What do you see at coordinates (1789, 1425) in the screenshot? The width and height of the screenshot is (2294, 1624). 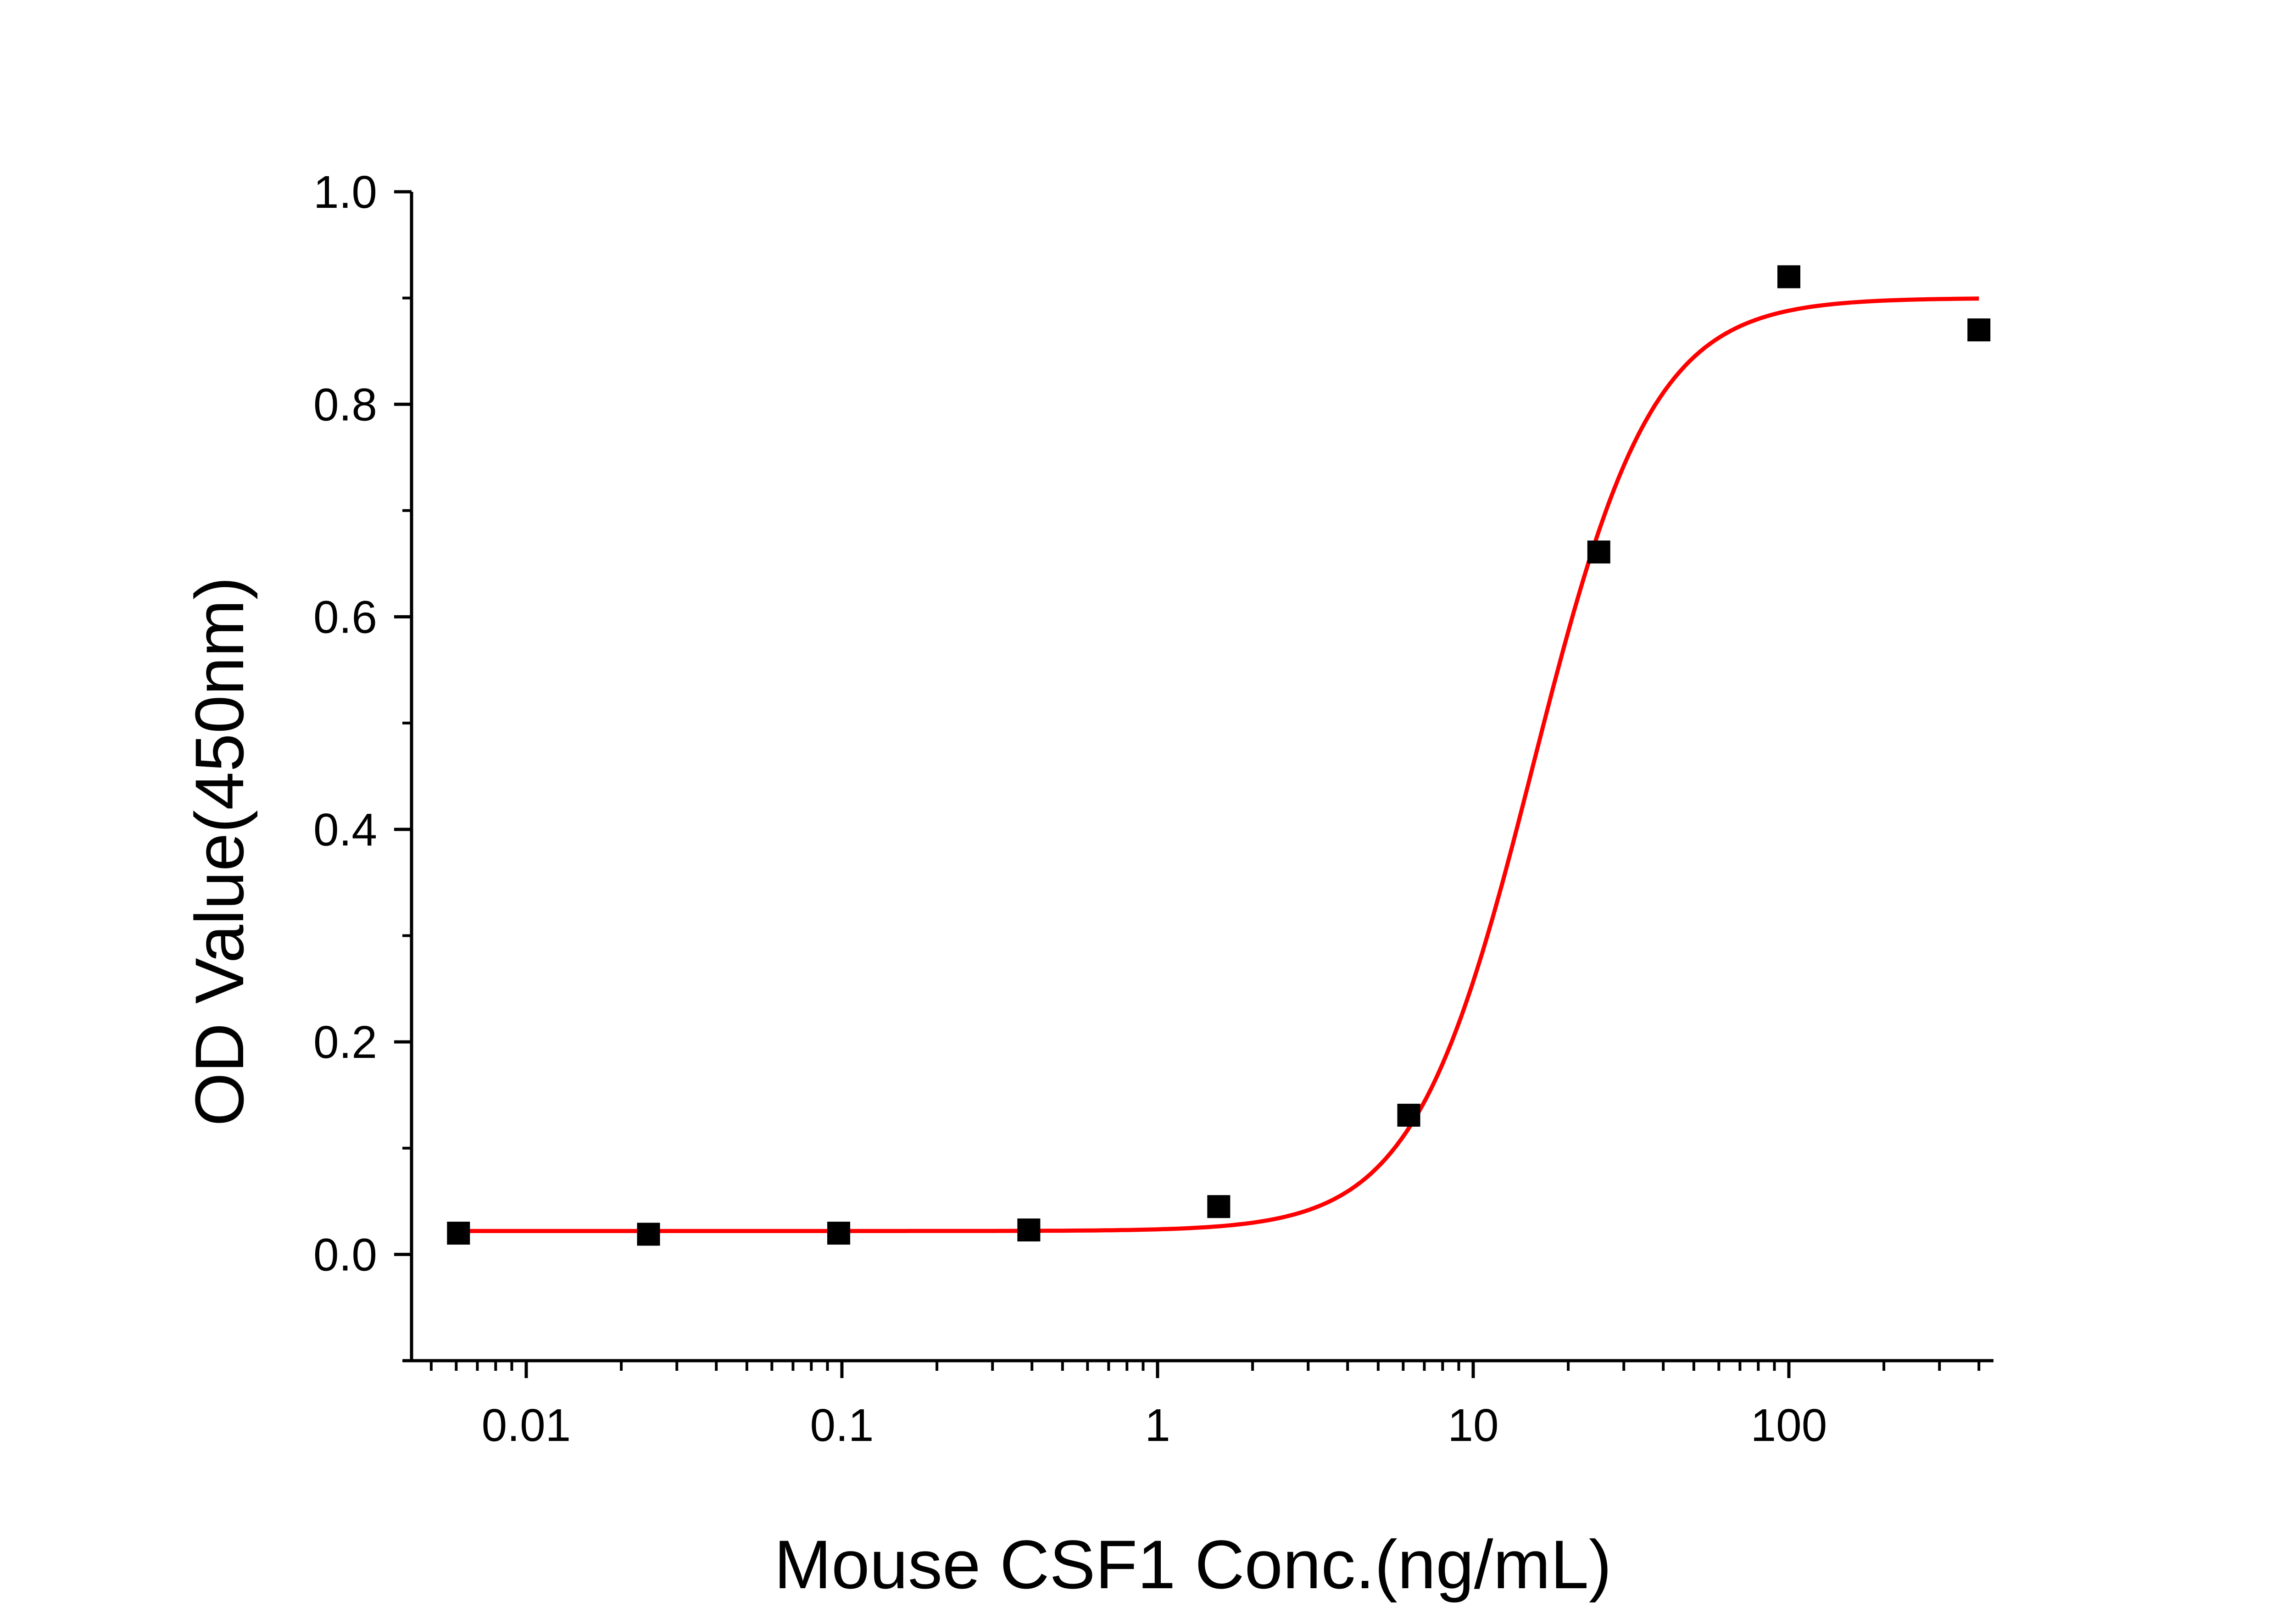 I see `x-tick-label: 100` at bounding box center [1789, 1425].